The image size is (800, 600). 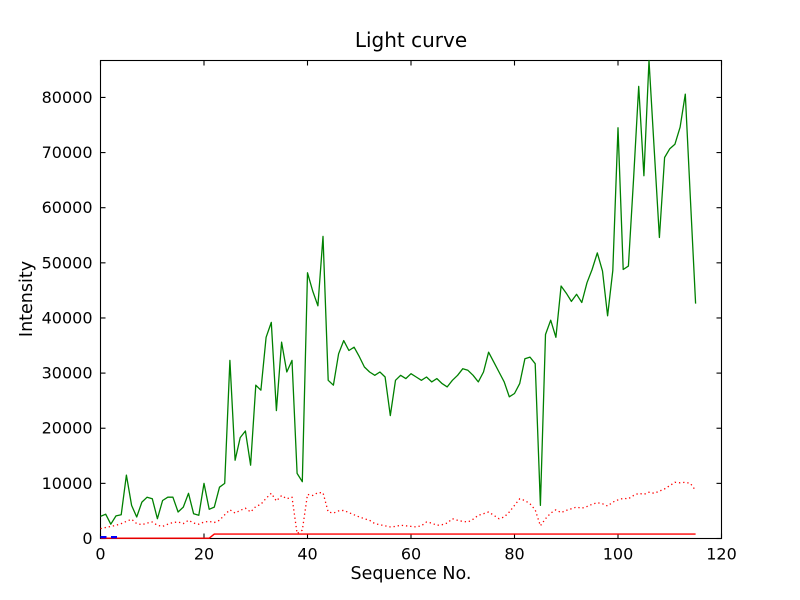 What do you see at coordinates (411, 40) in the screenshot?
I see `chart-title: Light curve` at bounding box center [411, 40].